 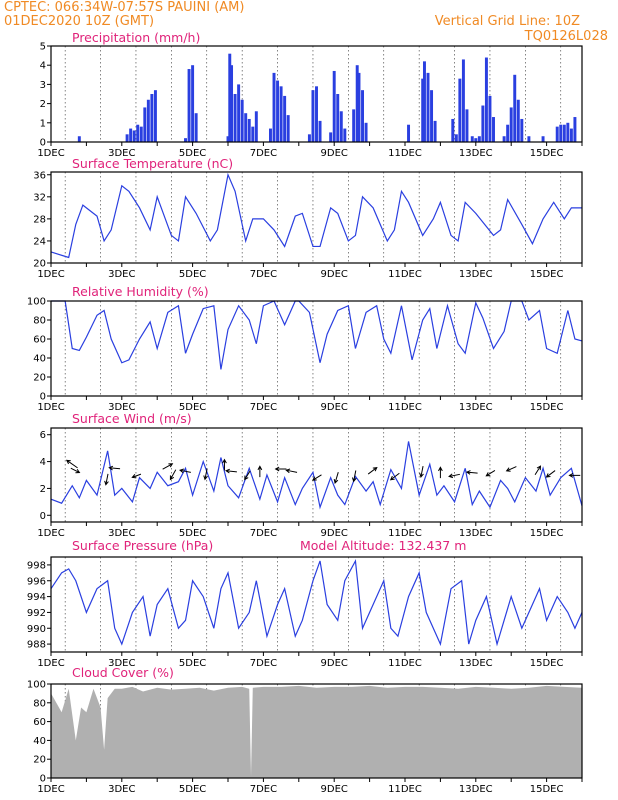 I want to click on y-tick-label: 2, so click(x=43, y=104).